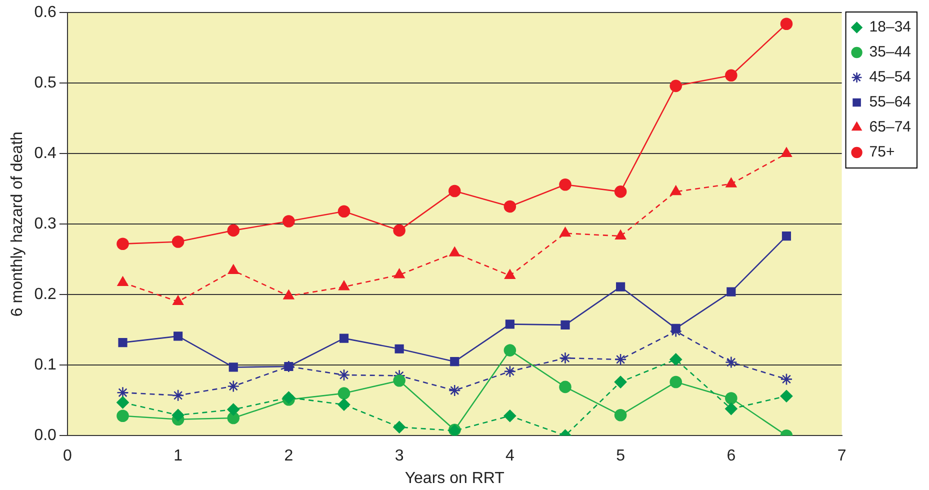 This screenshot has width=929, height=490. I want to click on legend-label: 65–74, so click(890, 127).